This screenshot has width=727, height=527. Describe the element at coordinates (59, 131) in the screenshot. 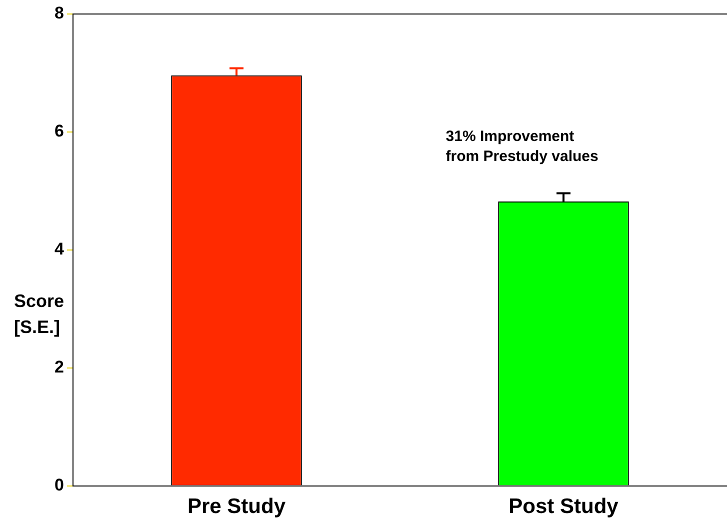

I see `y-tick-label: 6` at that location.